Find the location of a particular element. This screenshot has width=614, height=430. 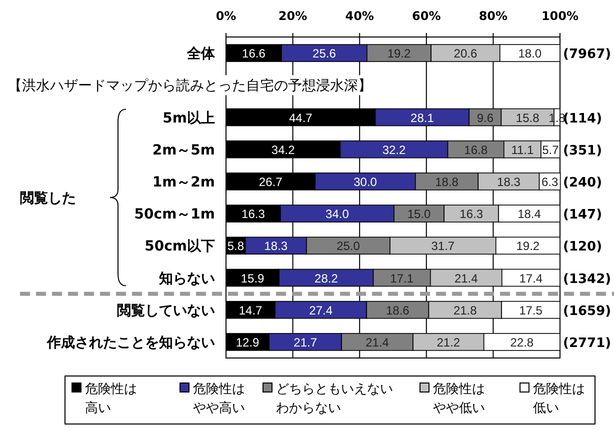

data-label: 34.0 is located at coordinates (338, 214).